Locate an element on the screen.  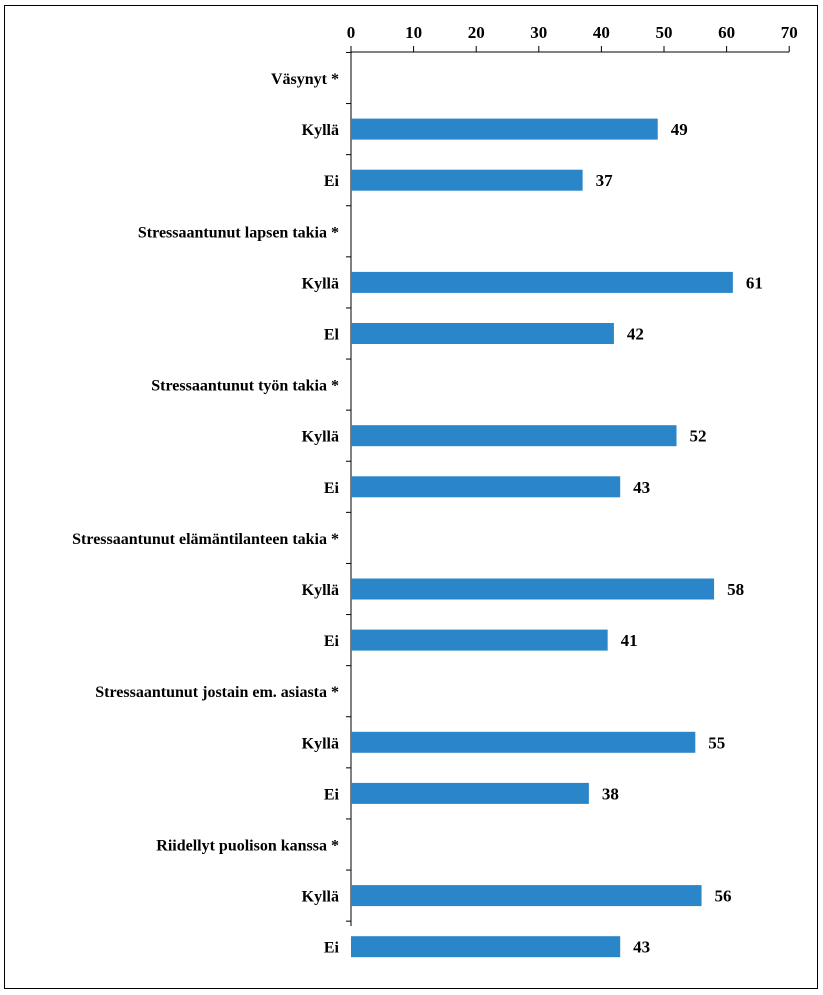
data-label: 38 is located at coordinates (610, 793).